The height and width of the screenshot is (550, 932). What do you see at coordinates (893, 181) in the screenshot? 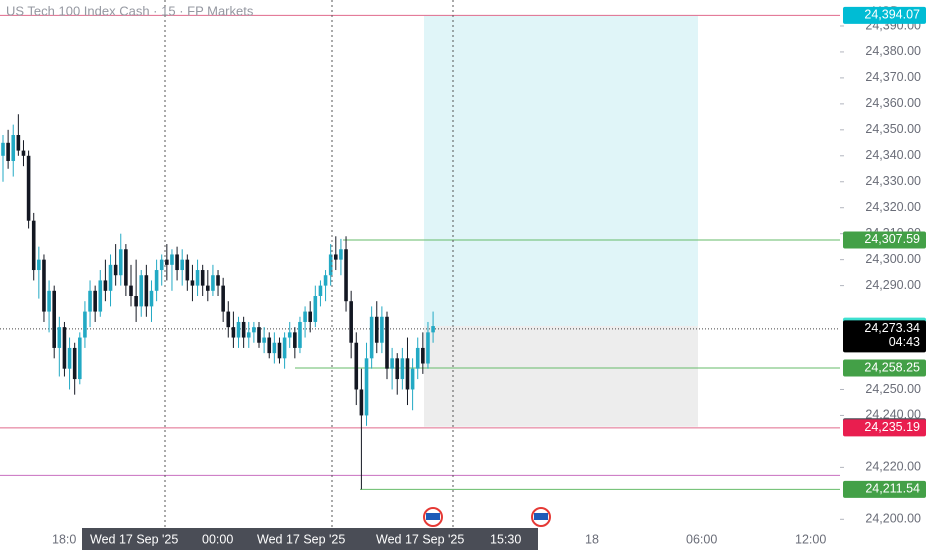
I see `y-tick-label: 24,330.00` at bounding box center [893, 181].